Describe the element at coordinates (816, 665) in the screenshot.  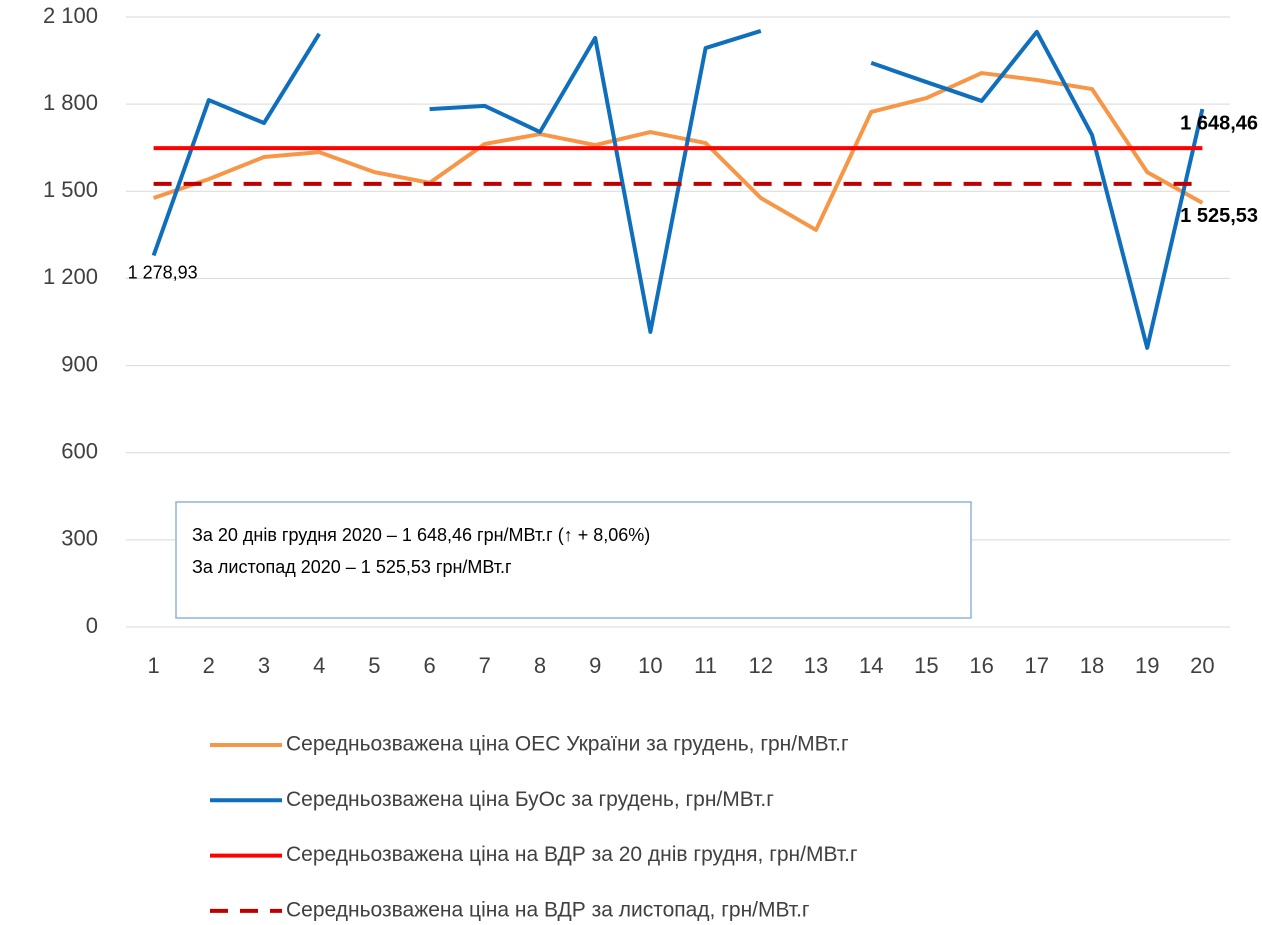
I see `x-tick-label: 13` at that location.